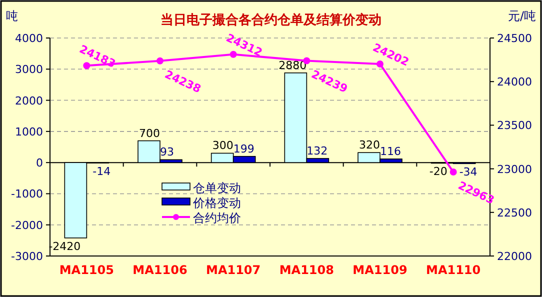 The height and width of the screenshot is (297, 542). I want to click on y-tick-label: 3000, so click(29, 69).